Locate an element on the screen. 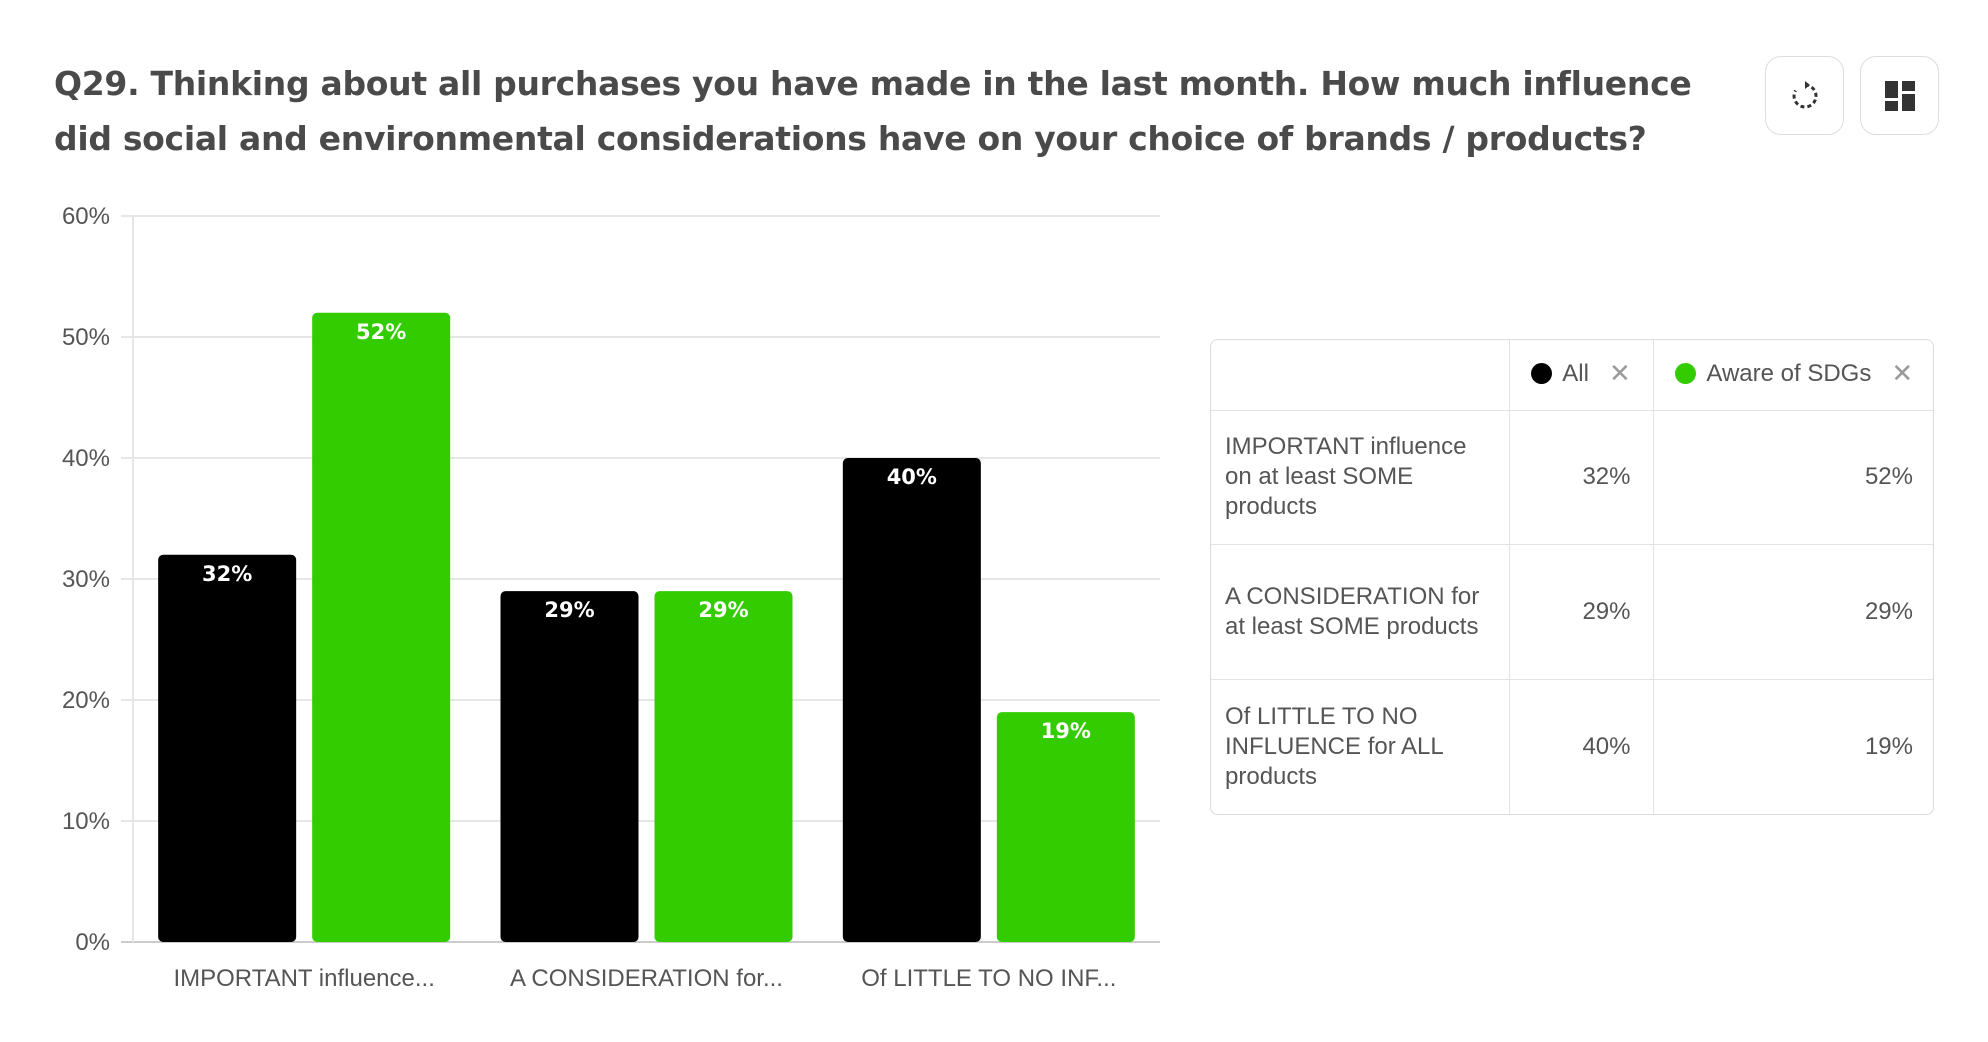 This screenshot has height=1042, width=1988. table-corner-cell is located at coordinates (1360, 375).